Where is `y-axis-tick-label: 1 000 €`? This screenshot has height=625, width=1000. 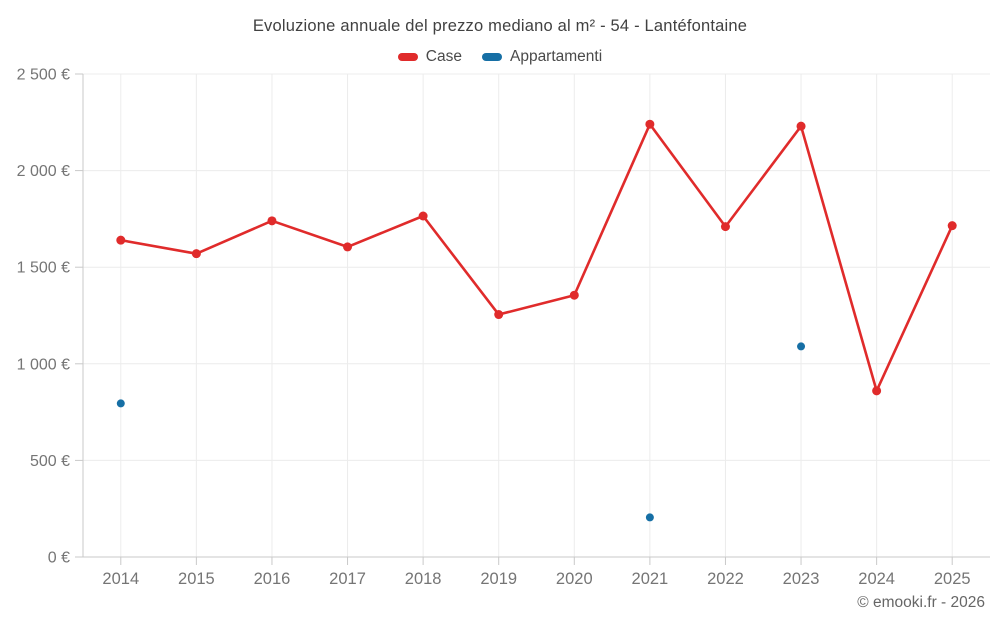 y-axis-tick-label: 1 000 € is located at coordinates (43, 364).